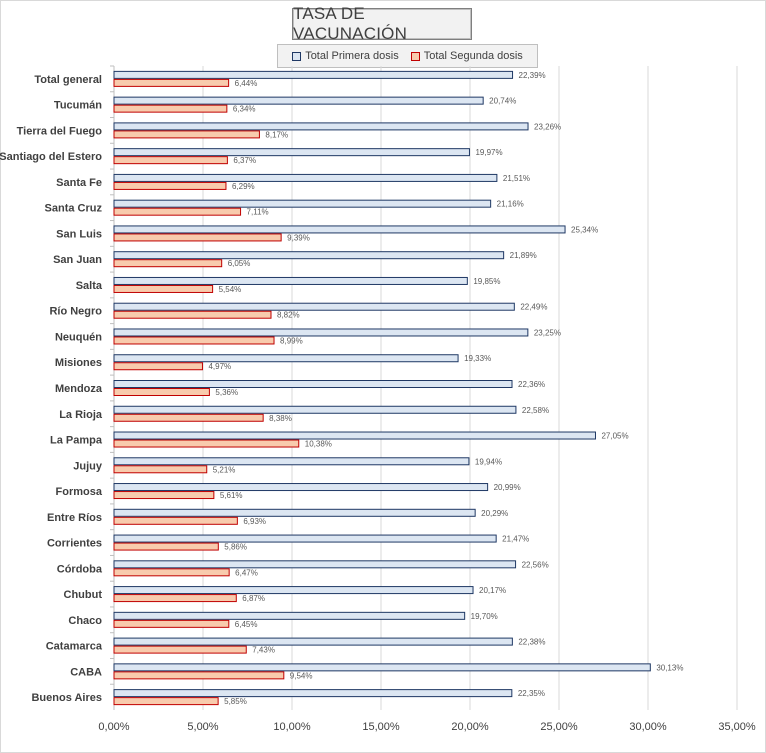  I want to click on category-label-12: Mendoza, so click(79, 389).